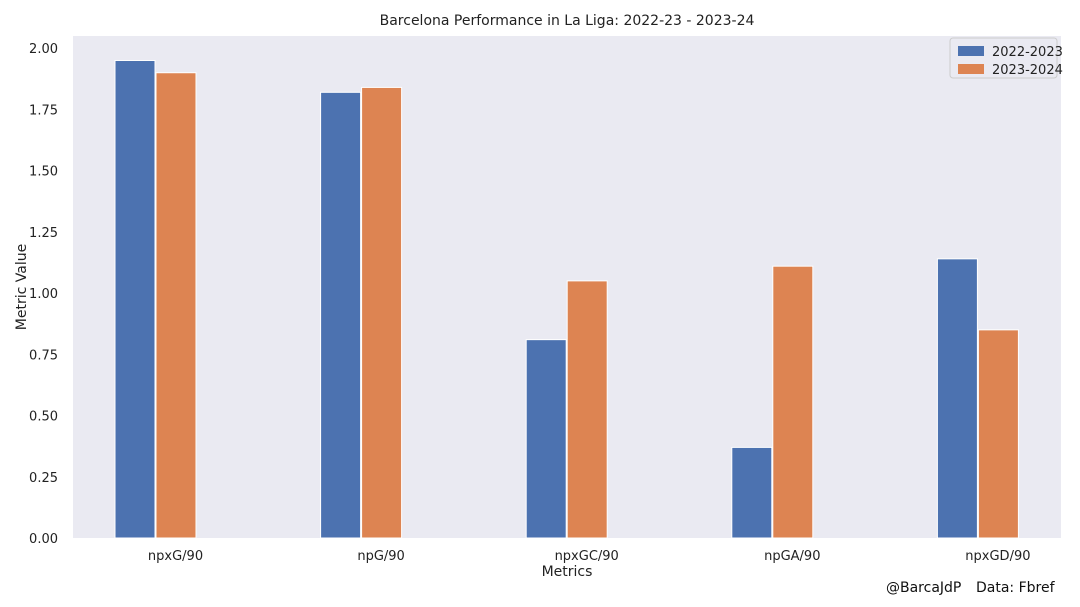 The height and width of the screenshot is (607, 1080). Describe the element at coordinates (567, 572) in the screenshot. I see `x-axis-label: Metrics` at that location.